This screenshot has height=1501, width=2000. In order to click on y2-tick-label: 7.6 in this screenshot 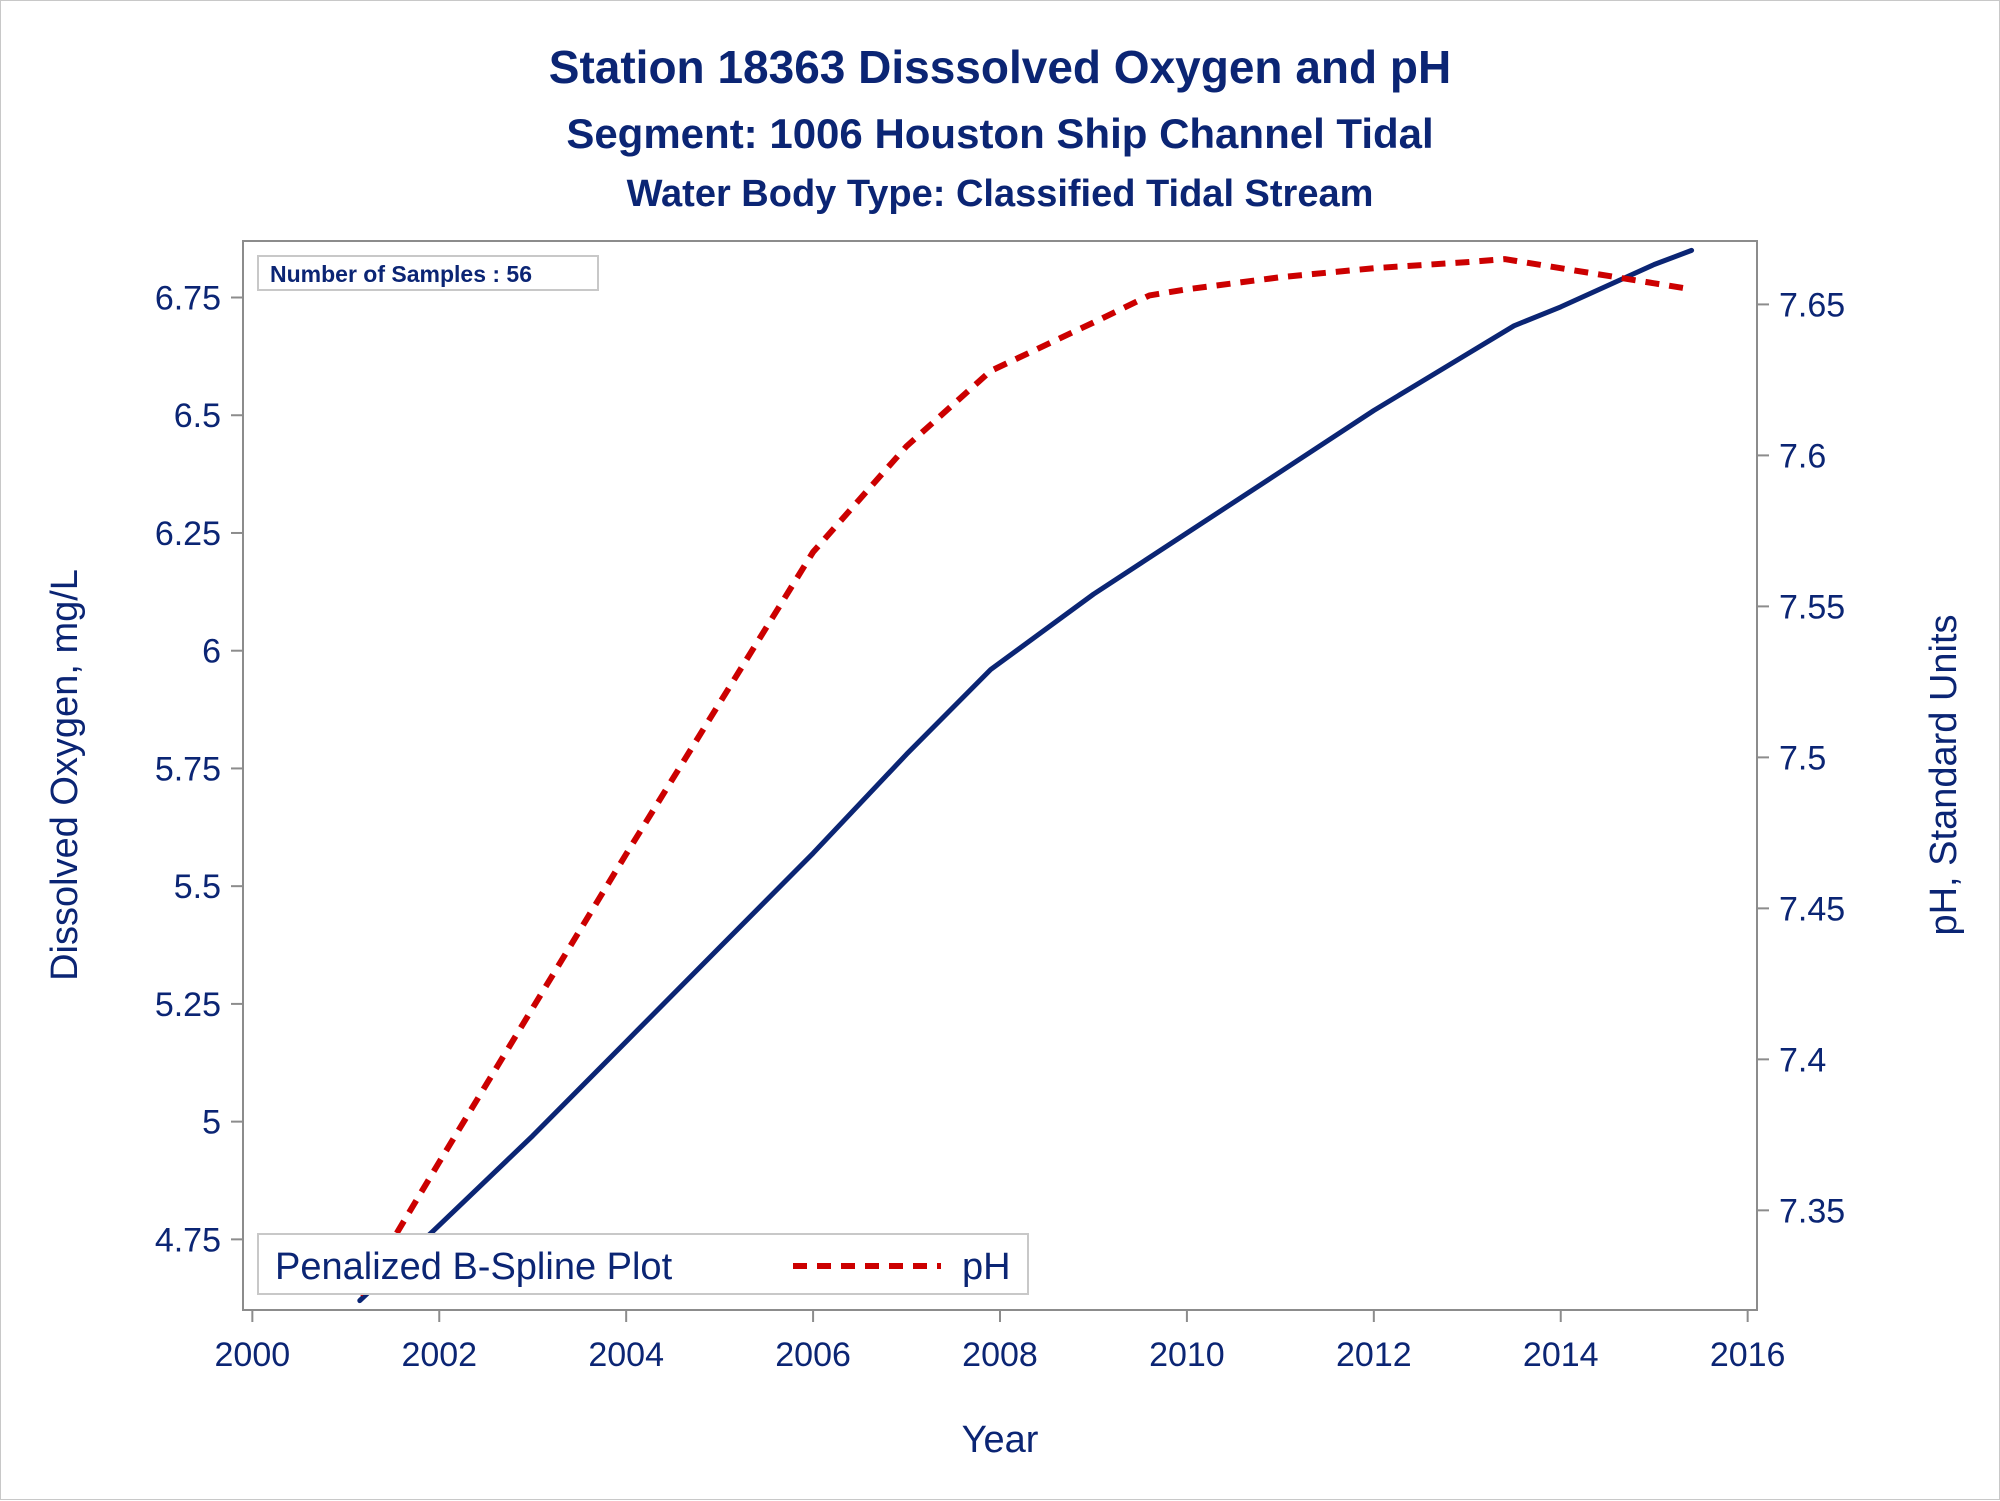, I will do `click(1802, 456)`.